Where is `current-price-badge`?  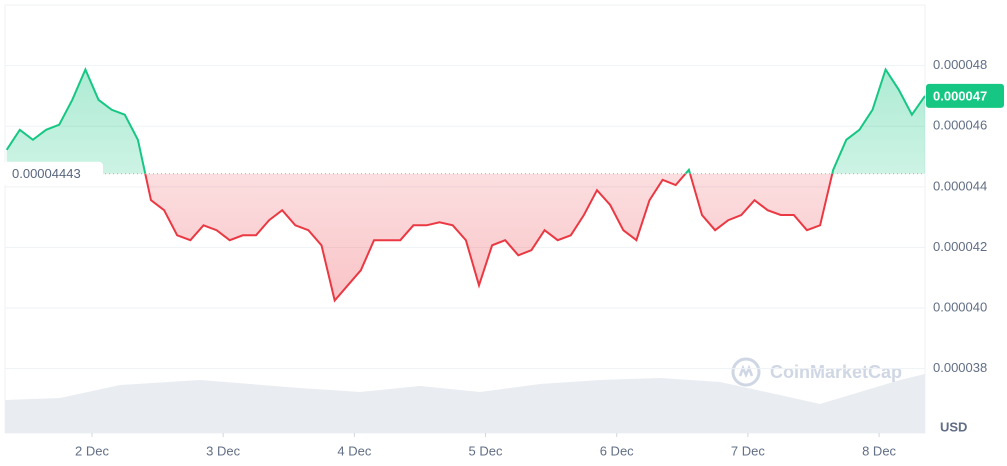
current-price-badge is located at coordinates (965, 95).